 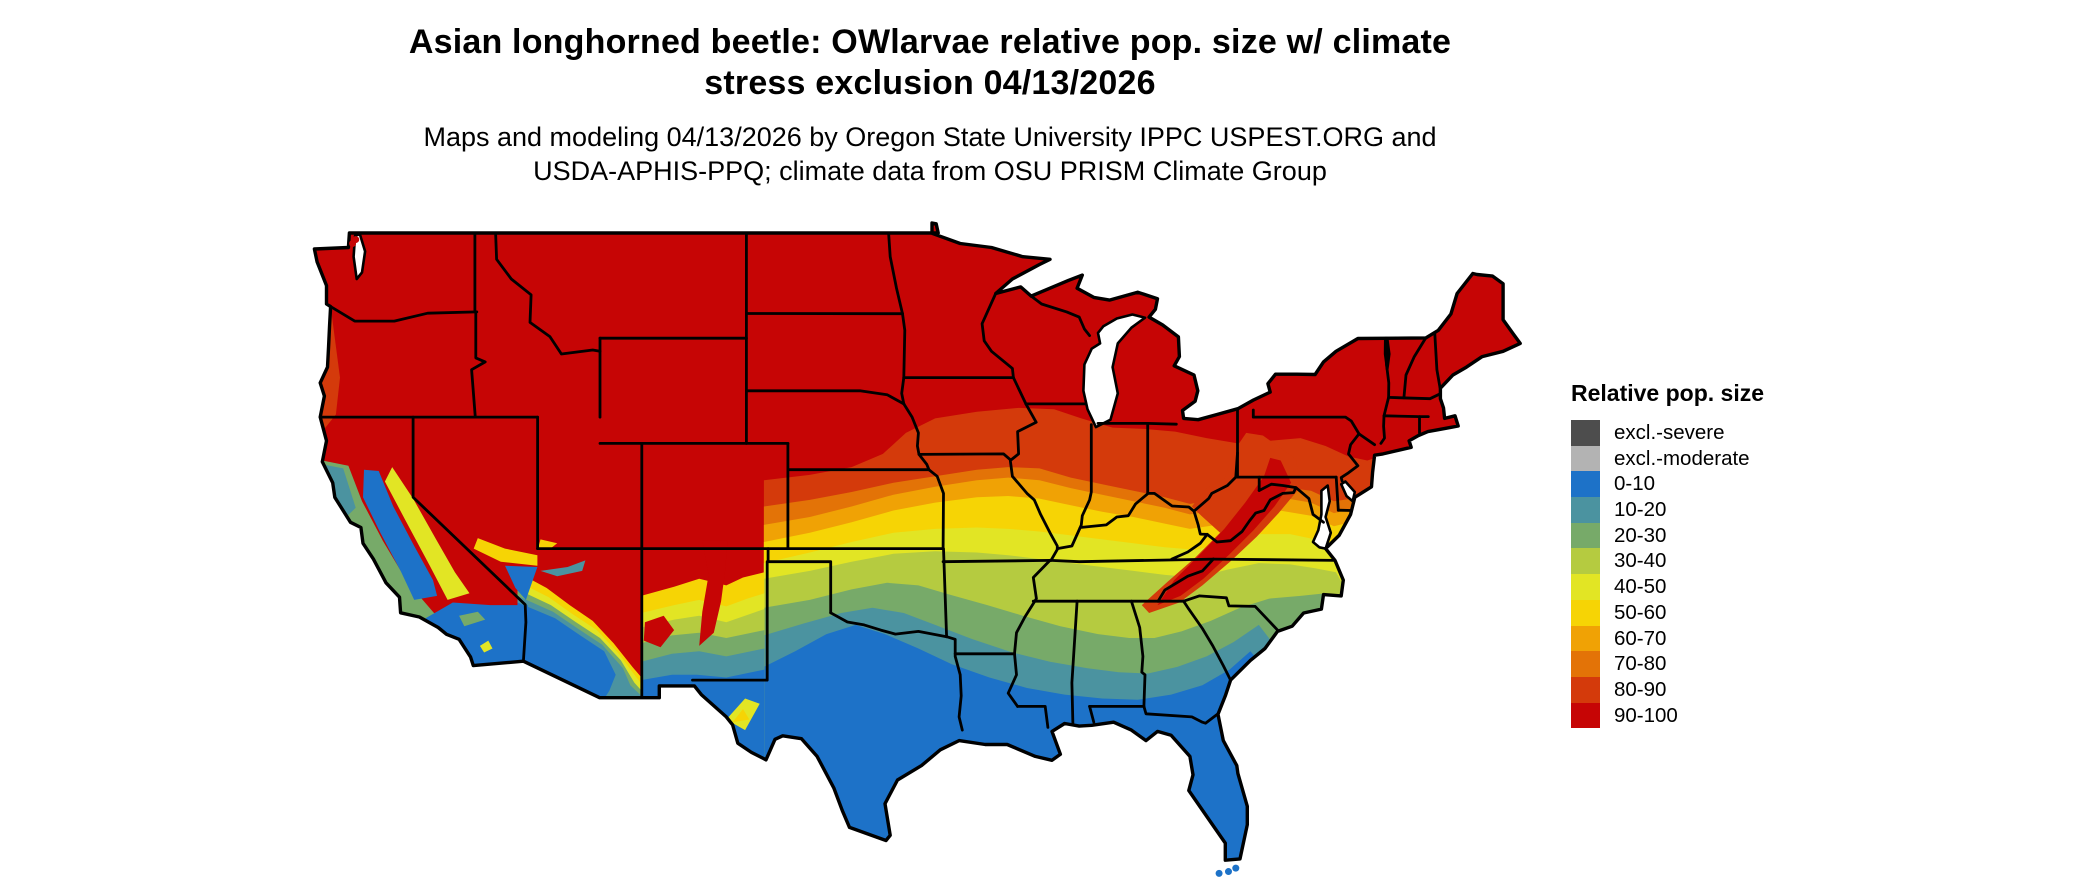 What do you see at coordinates (930, 83) in the screenshot?
I see `figure-title-line2: stress exclusion 04/13/2026` at bounding box center [930, 83].